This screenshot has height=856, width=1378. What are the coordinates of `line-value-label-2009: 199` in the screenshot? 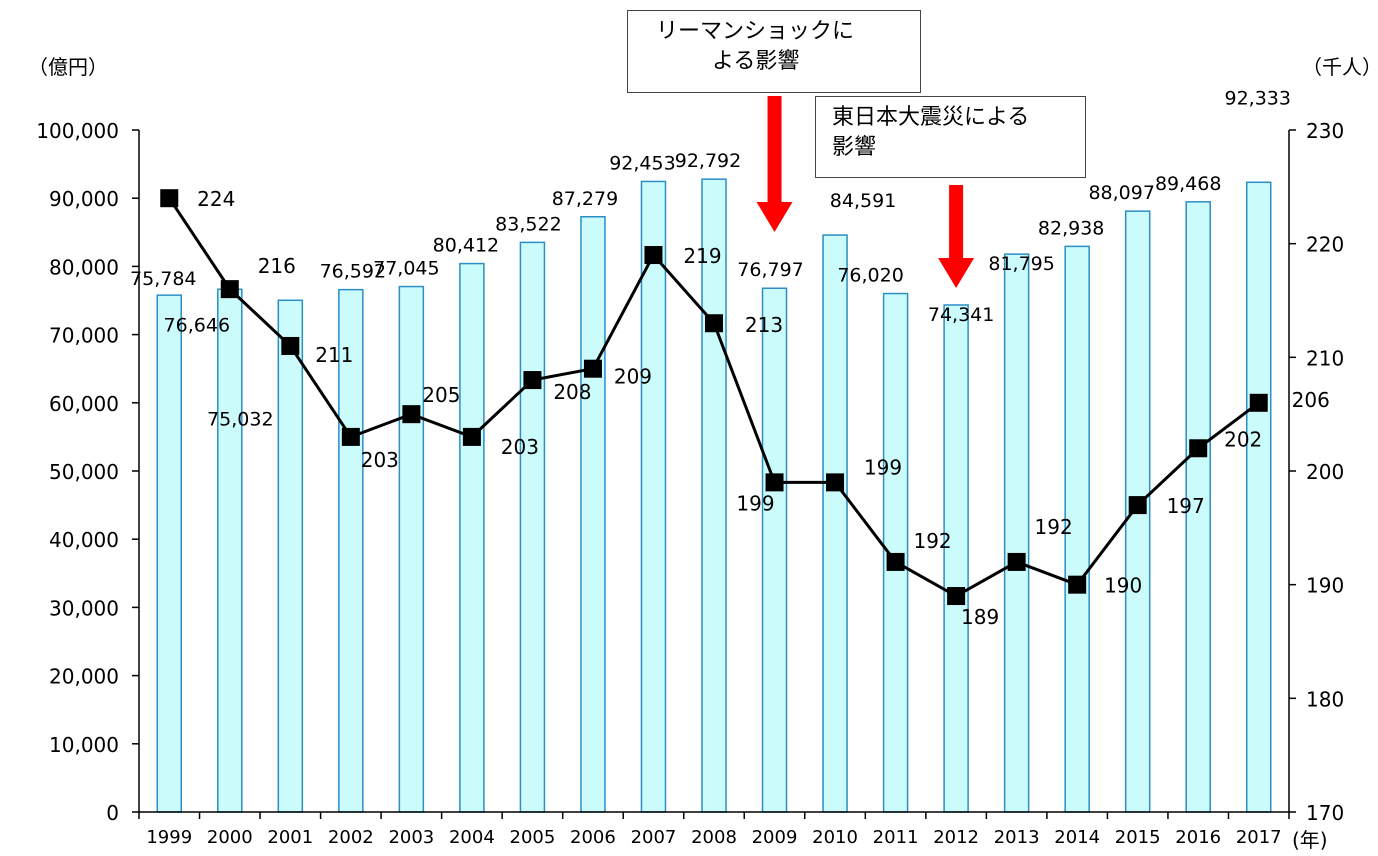 It's located at (755, 503).